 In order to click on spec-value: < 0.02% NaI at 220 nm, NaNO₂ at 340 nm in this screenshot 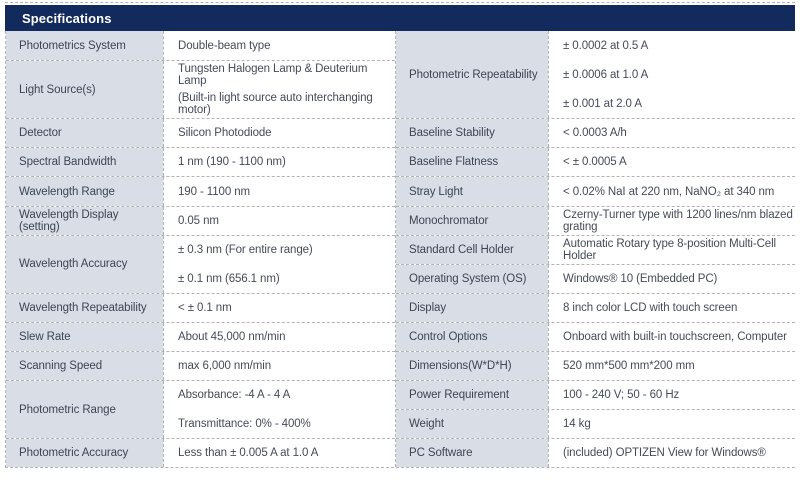, I will do `click(671, 191)`.